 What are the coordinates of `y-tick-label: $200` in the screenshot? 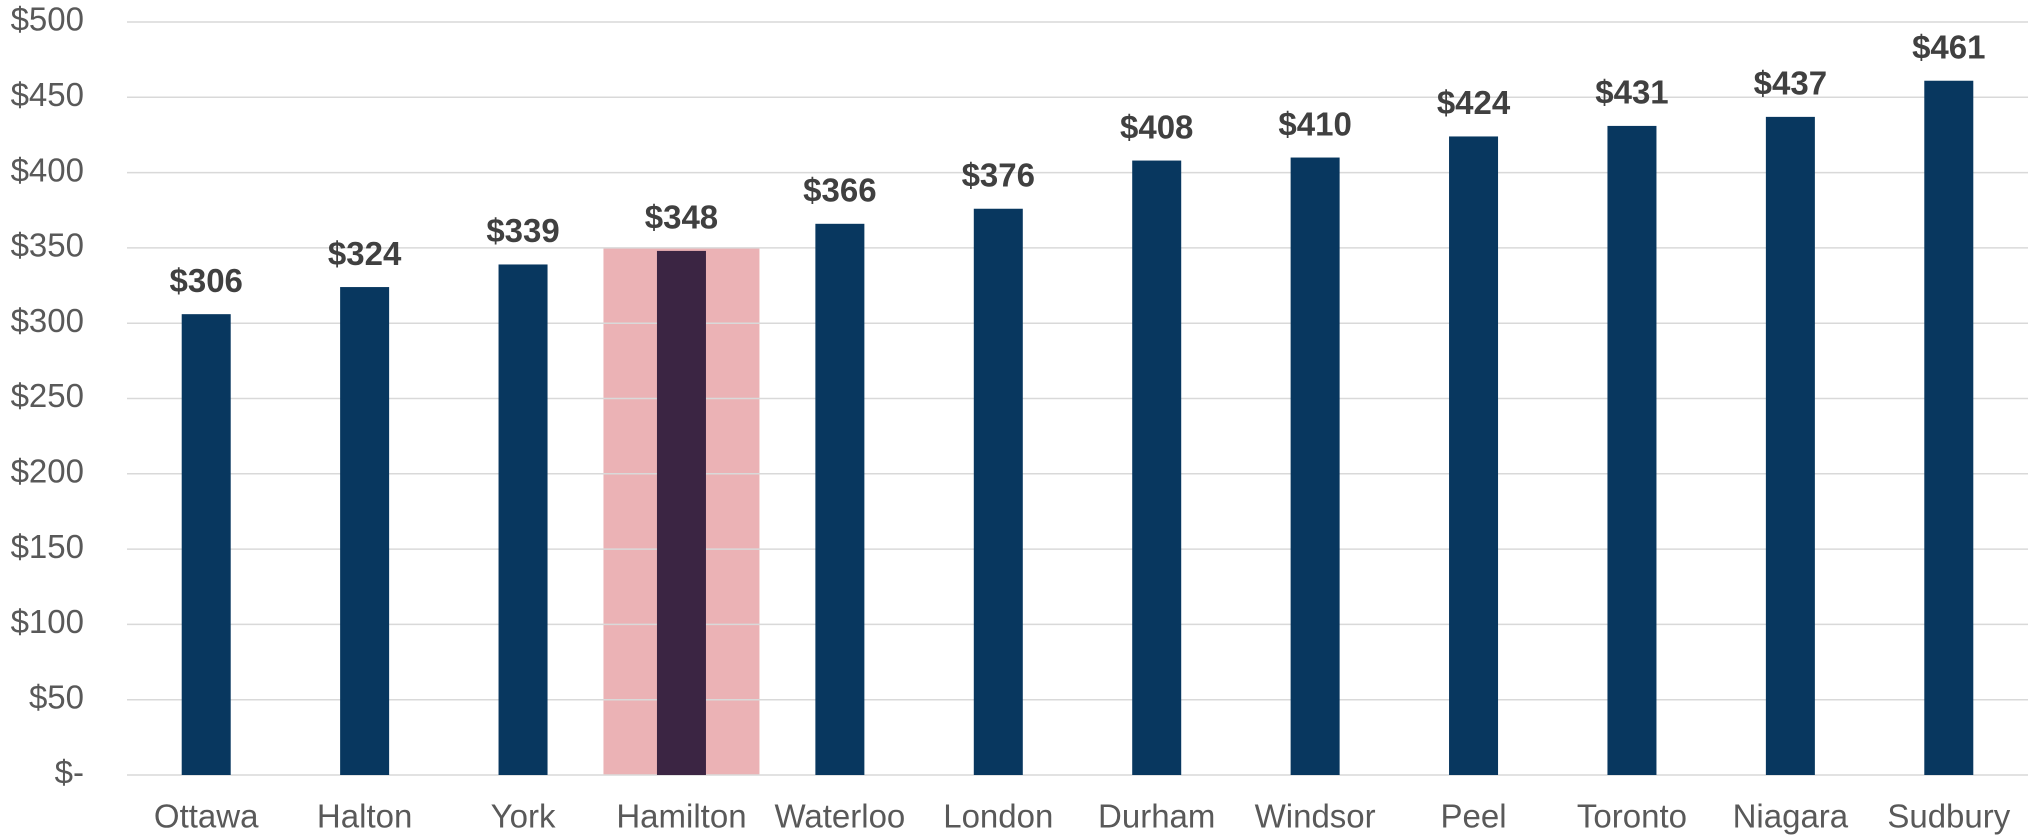 It's located at (47, 471).